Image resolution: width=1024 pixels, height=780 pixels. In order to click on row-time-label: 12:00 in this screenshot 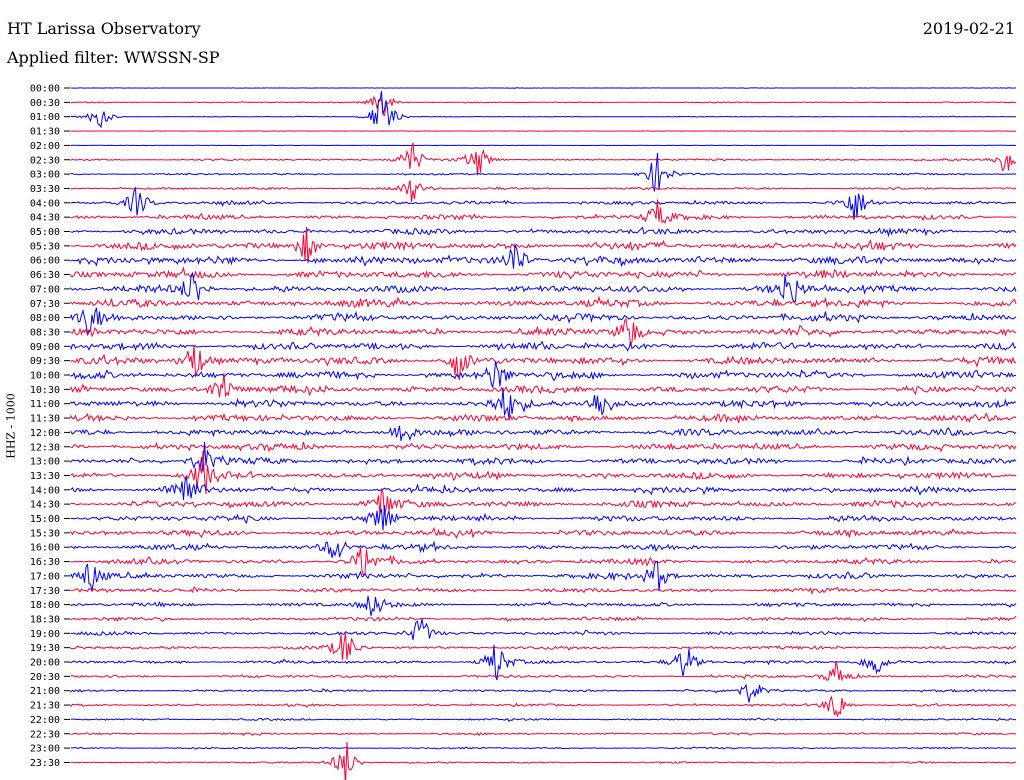, I will do `click(45, 433)`.